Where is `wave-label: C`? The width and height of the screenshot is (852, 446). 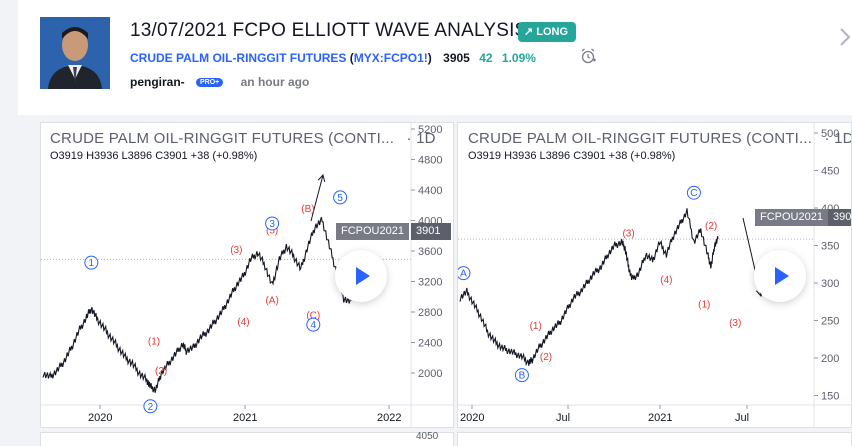
wave-label: C is located at coordinates (693, 193).